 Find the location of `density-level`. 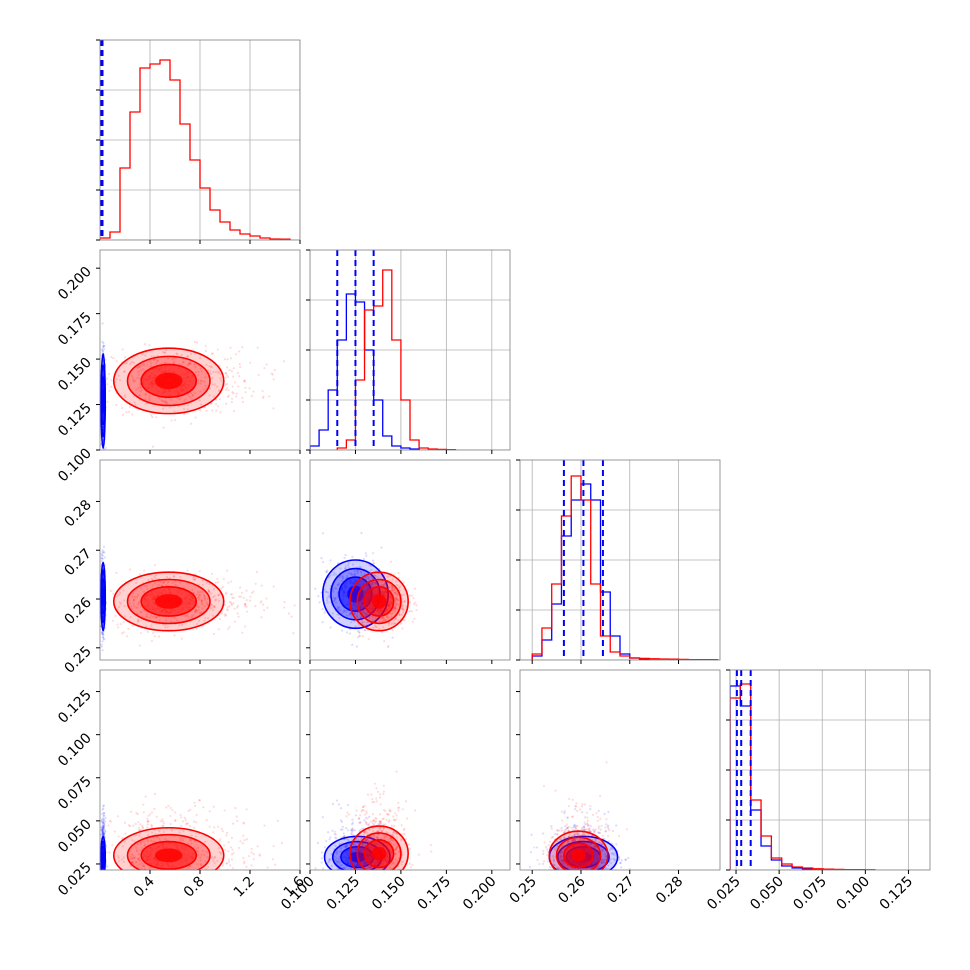

density-level is located at coordinates (379, 601).